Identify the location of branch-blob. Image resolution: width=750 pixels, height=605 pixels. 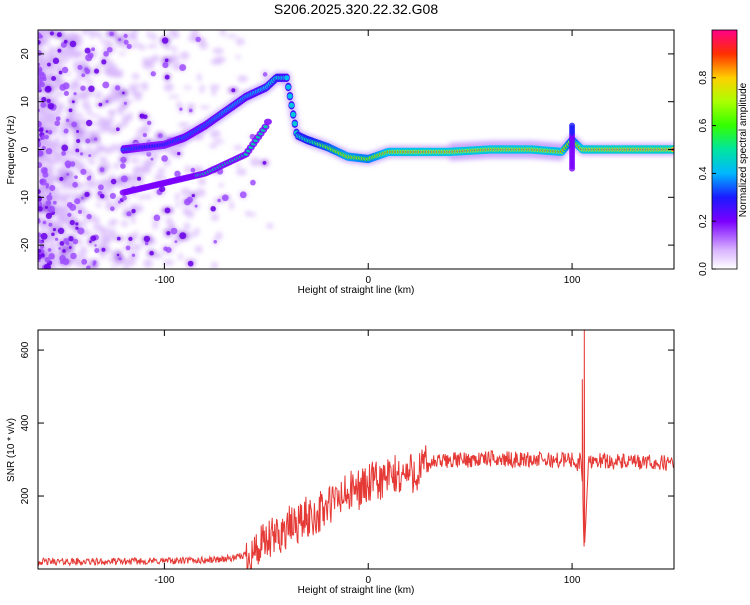
(267, 121).